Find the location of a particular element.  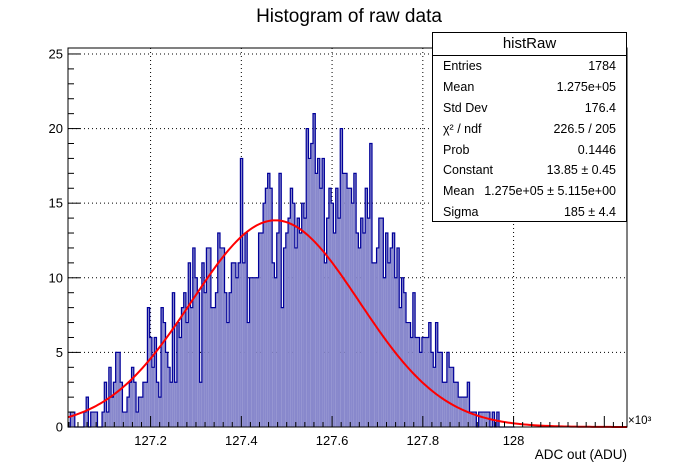

x-axis: 127.2 127.4 127.6 127.8 128 is located at coordinates (345, 432).